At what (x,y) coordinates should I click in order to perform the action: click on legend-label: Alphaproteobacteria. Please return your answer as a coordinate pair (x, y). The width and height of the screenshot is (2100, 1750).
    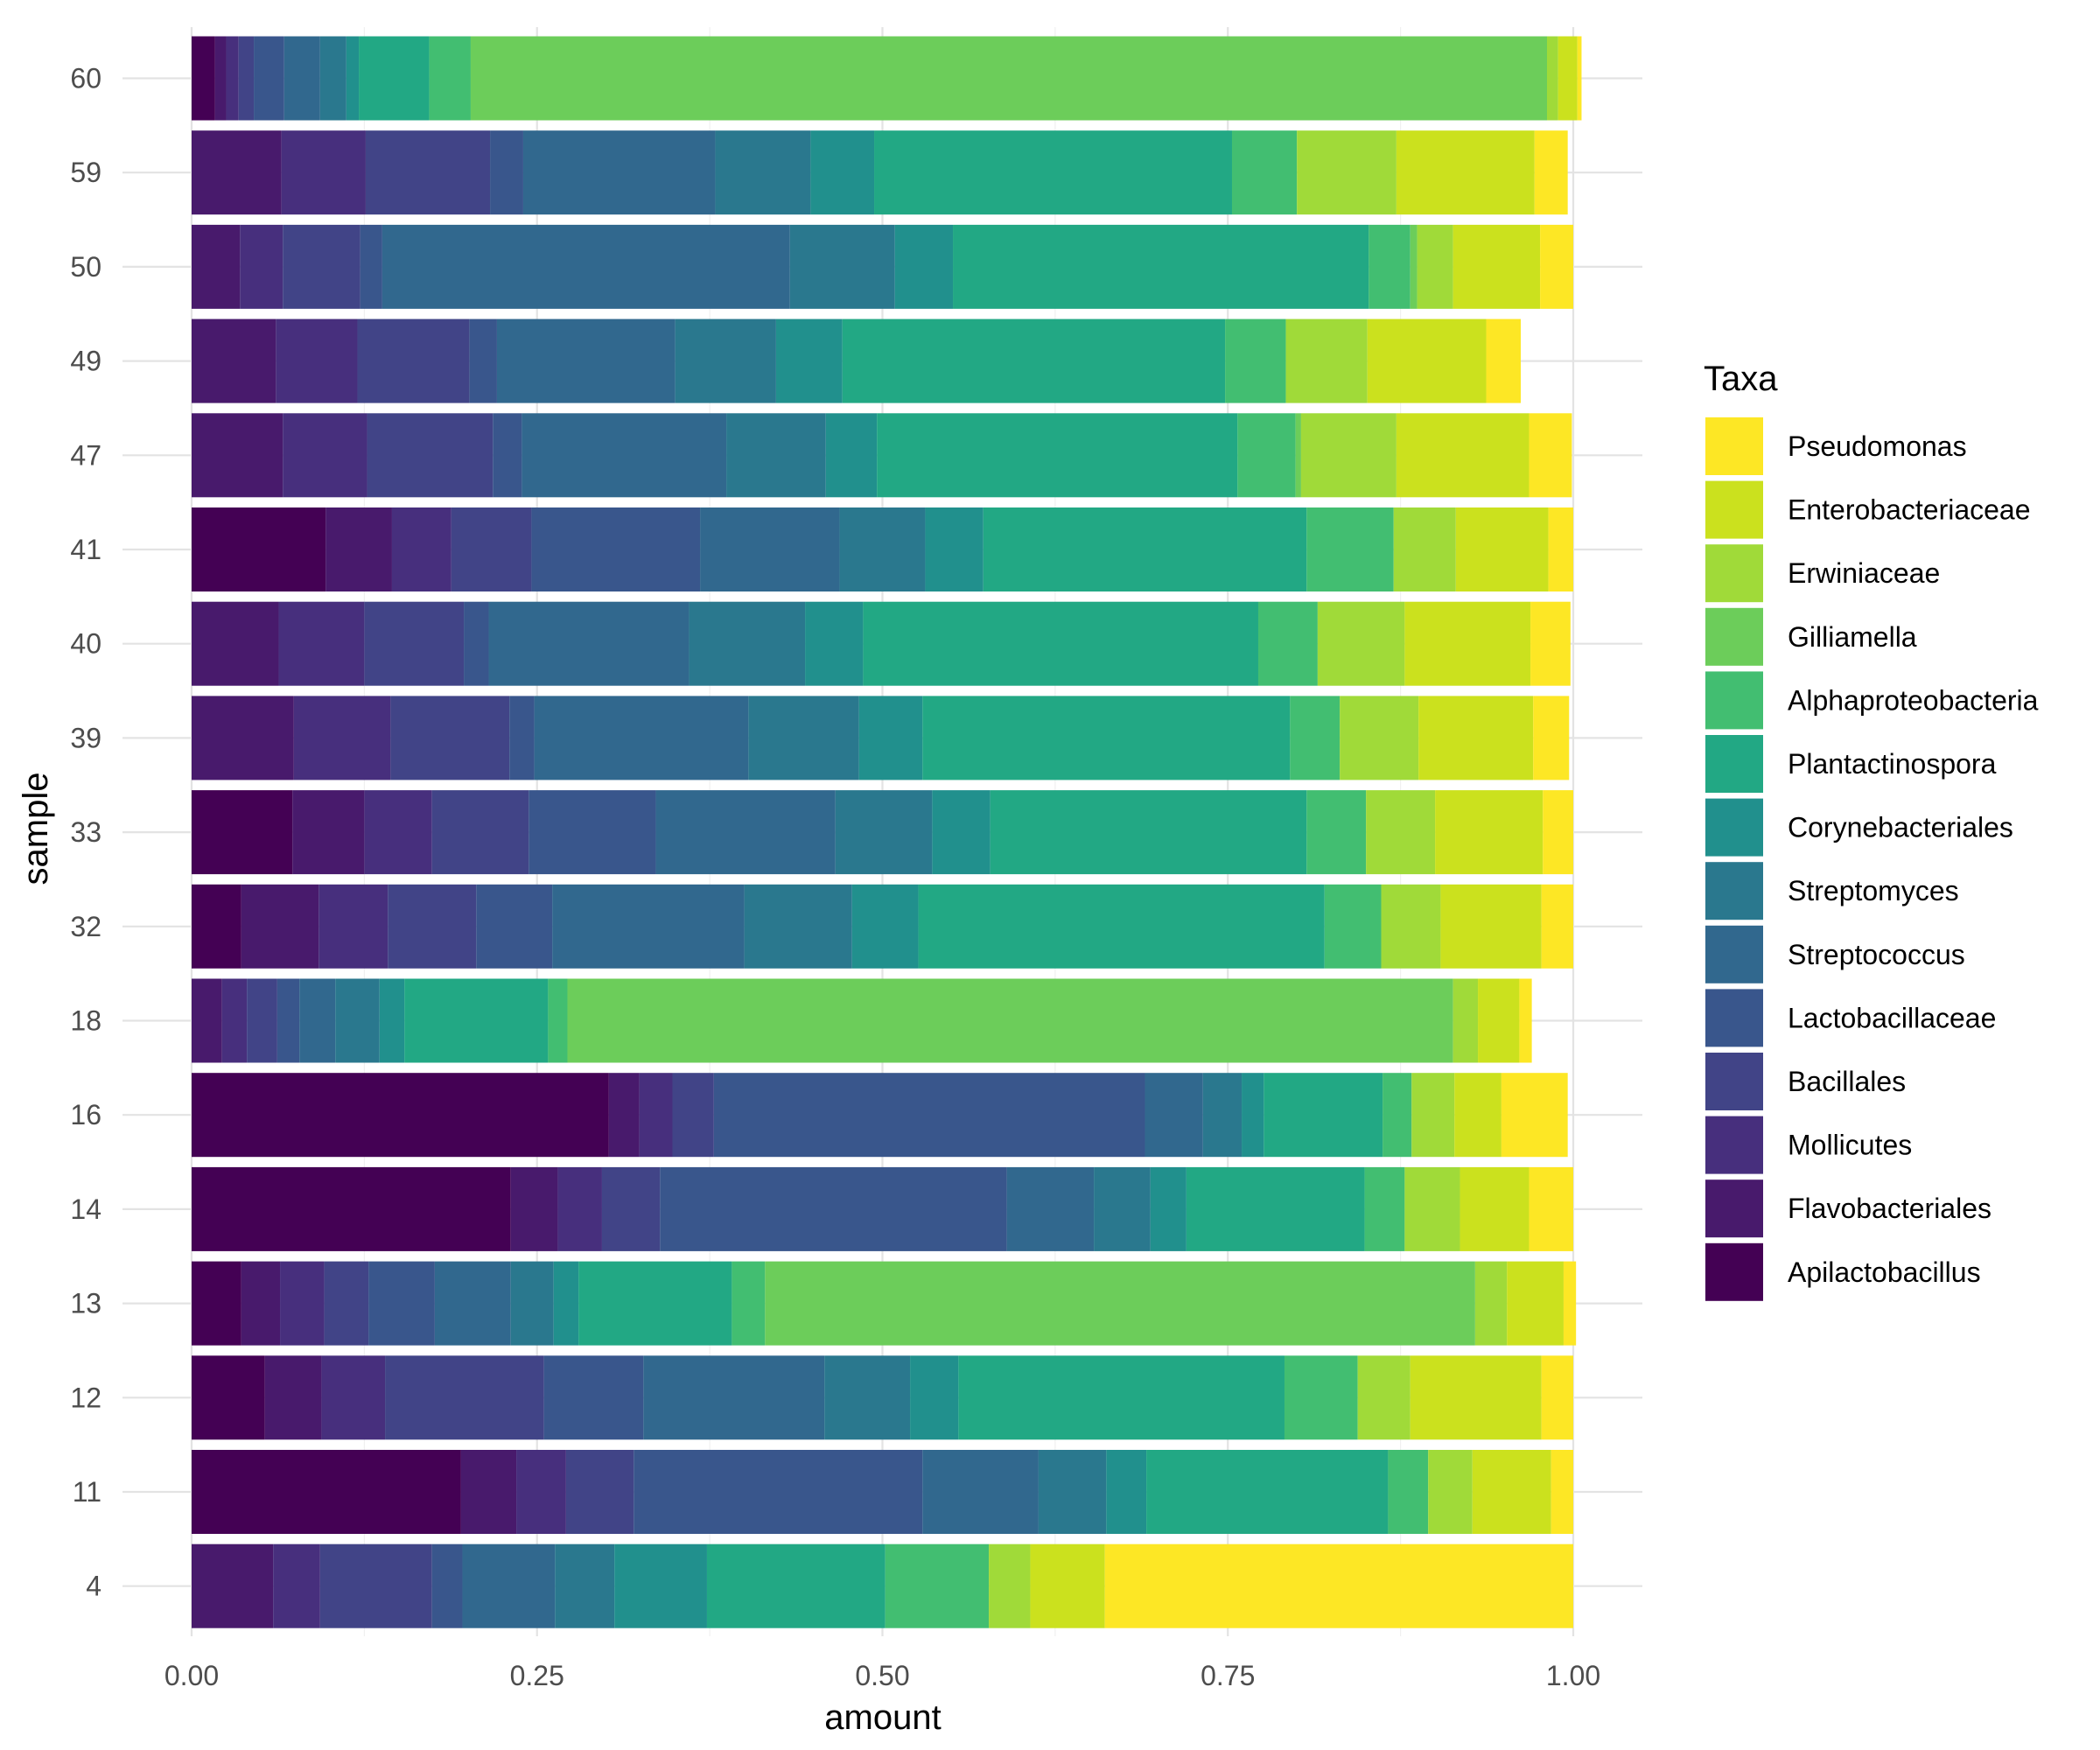
    Looking at the image, I should click on (1913, 700).